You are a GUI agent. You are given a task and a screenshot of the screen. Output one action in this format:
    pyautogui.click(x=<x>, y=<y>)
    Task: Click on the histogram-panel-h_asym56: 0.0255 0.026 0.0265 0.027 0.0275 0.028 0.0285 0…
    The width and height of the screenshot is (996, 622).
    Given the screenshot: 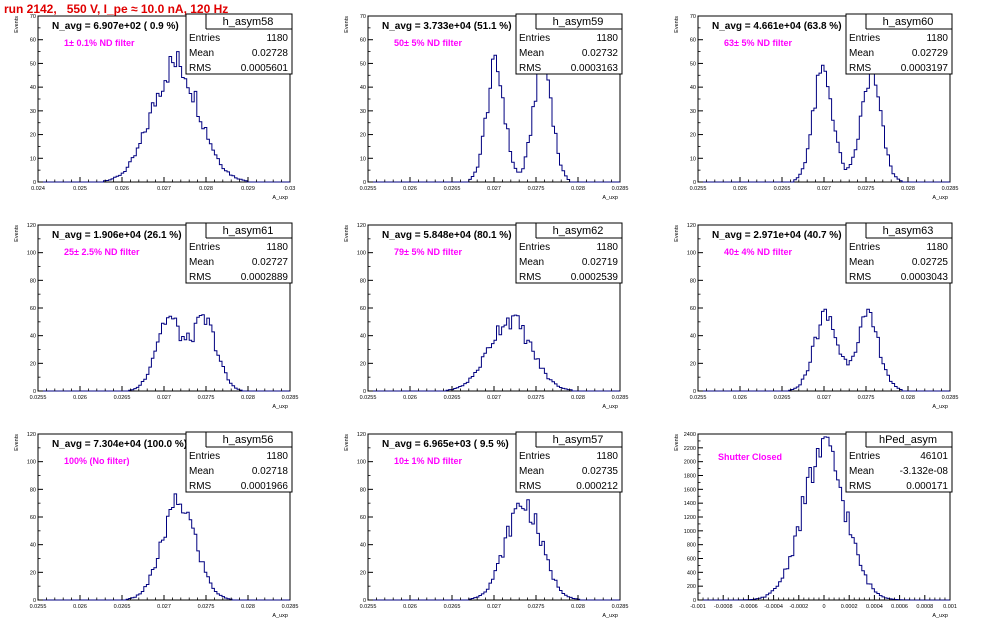 What is the action you would take?
    pyautogui.click(x=156, y=525)
    